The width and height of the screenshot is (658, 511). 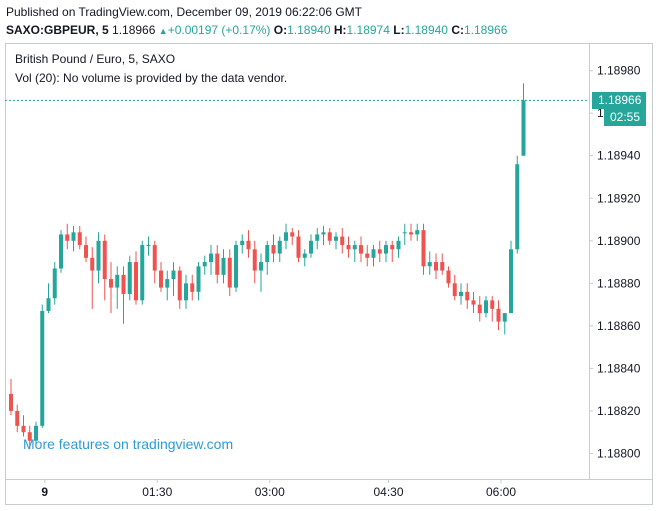 I want to click on time-axis: 9 01:30 03:00 04:30 06:00, so click(x=278, y=489).